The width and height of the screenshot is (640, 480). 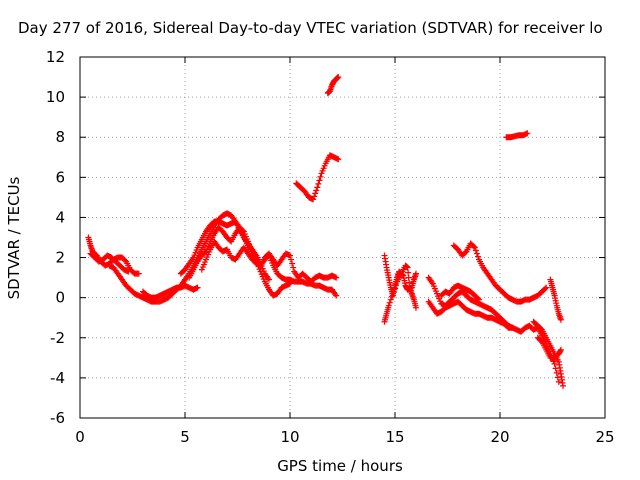 What do you see at coordinates (604, 437) in the screenshot?
I see `x-tick-label: 25` at bounding box center [604, 437].